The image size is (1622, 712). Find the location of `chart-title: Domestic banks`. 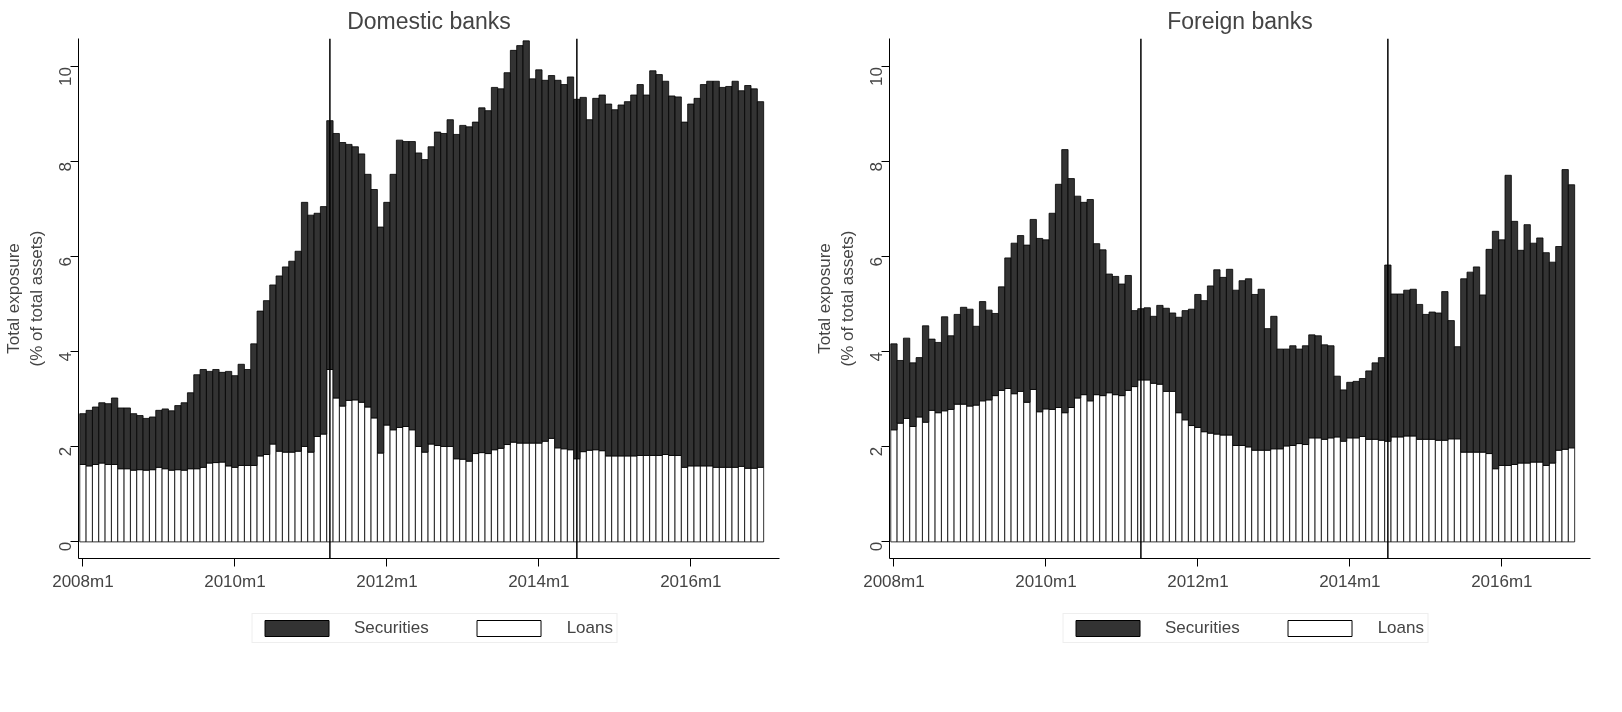

chart-title: Domestic banks is located at coordinates (429, 20).